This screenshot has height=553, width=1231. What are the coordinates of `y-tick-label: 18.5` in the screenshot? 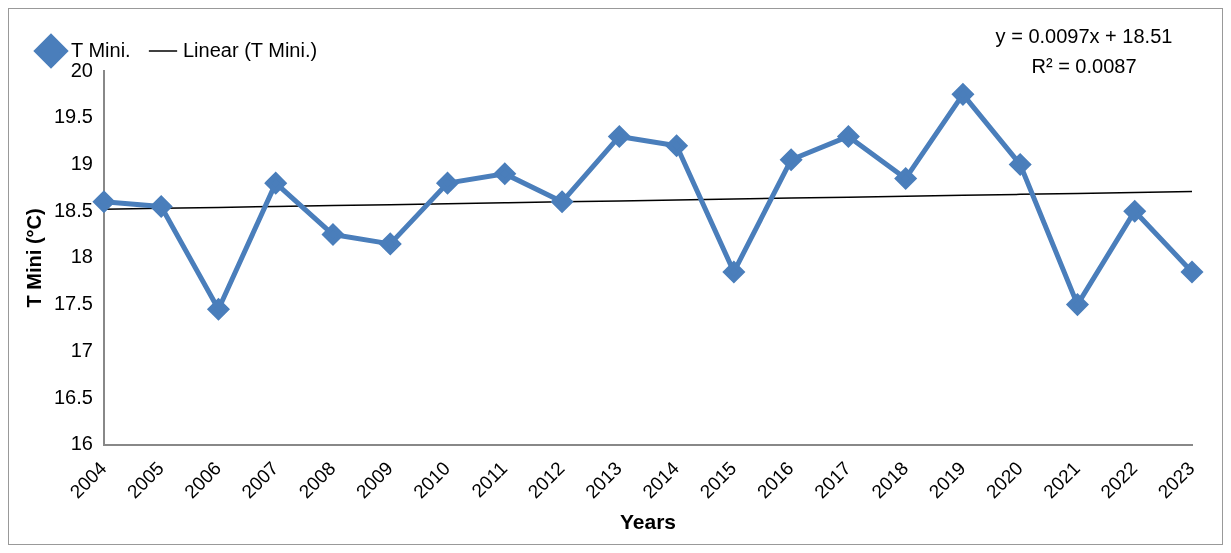 It's located at (73, 209).